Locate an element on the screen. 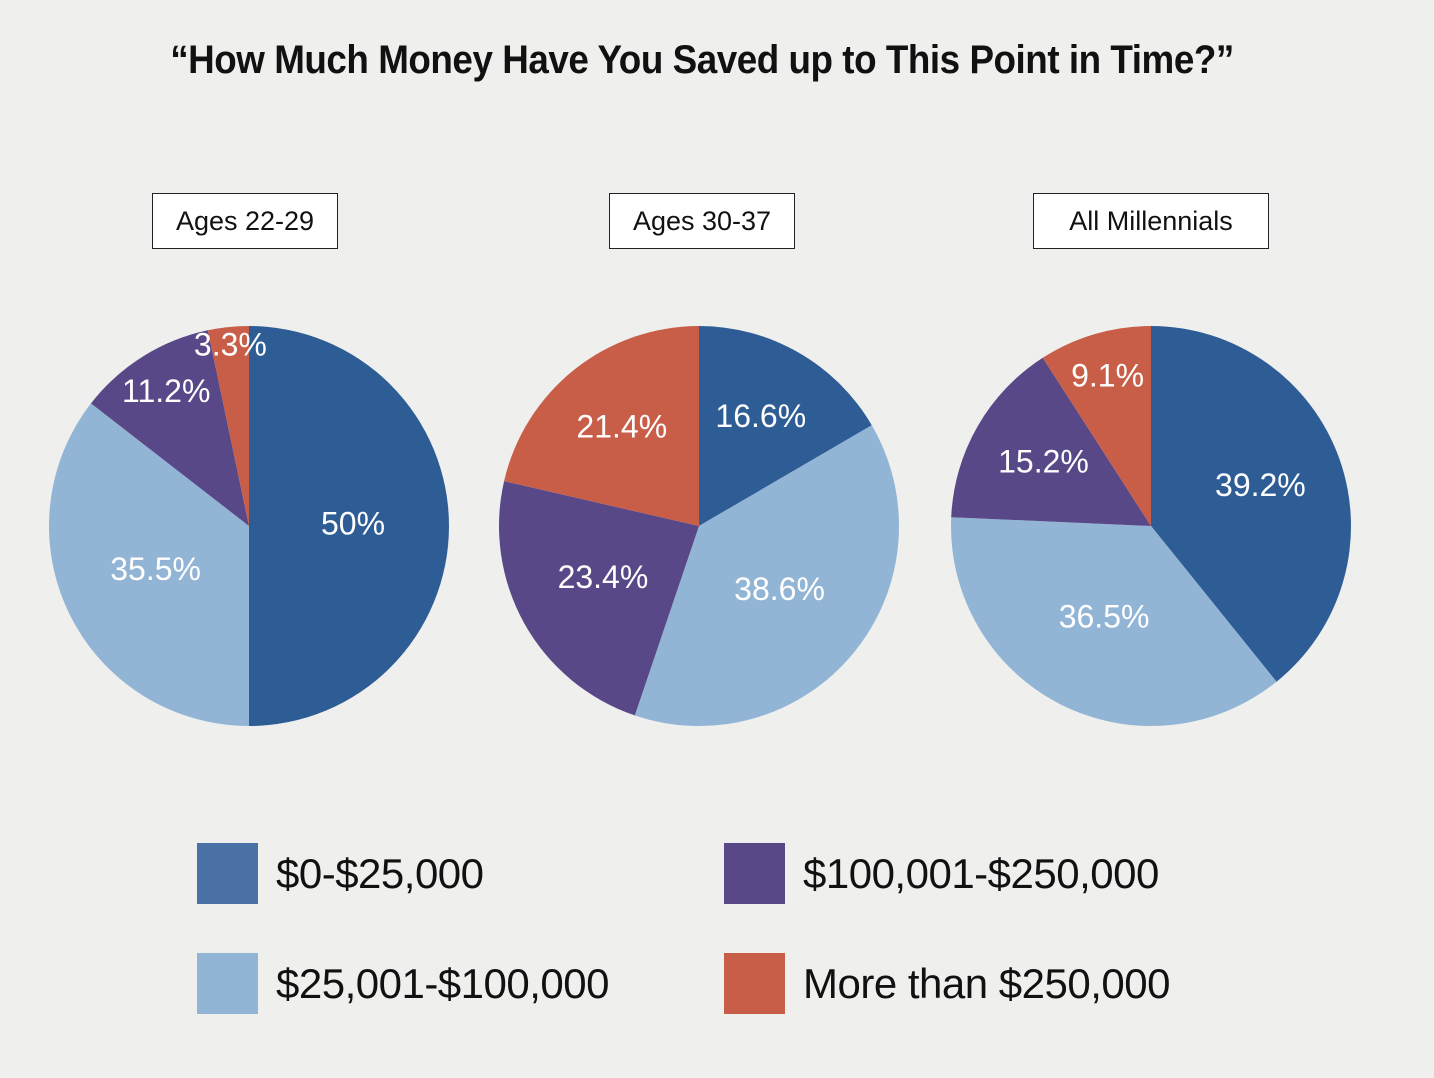 The width and height of the screenshot is (1434, 1078). legend-label-100001-250000: $100,001-$250,000 is located at coordinates (981, 873).